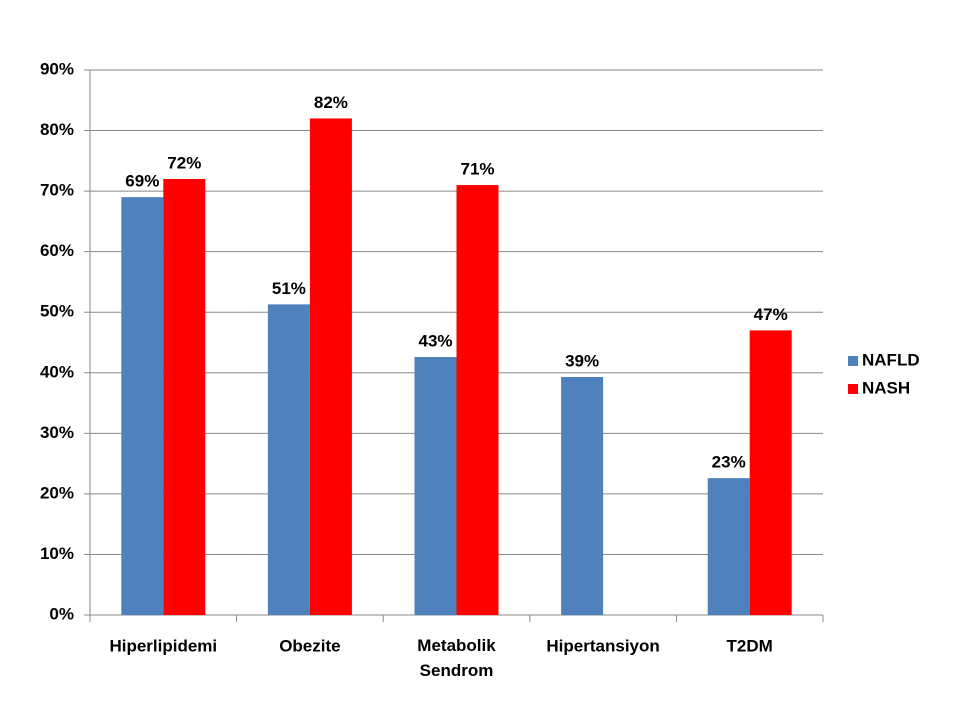 This screenshot has width=960, height=720. Describe the element at coordinates (331, 102) in the screenshot. I see `data-label: 82%` at that location.